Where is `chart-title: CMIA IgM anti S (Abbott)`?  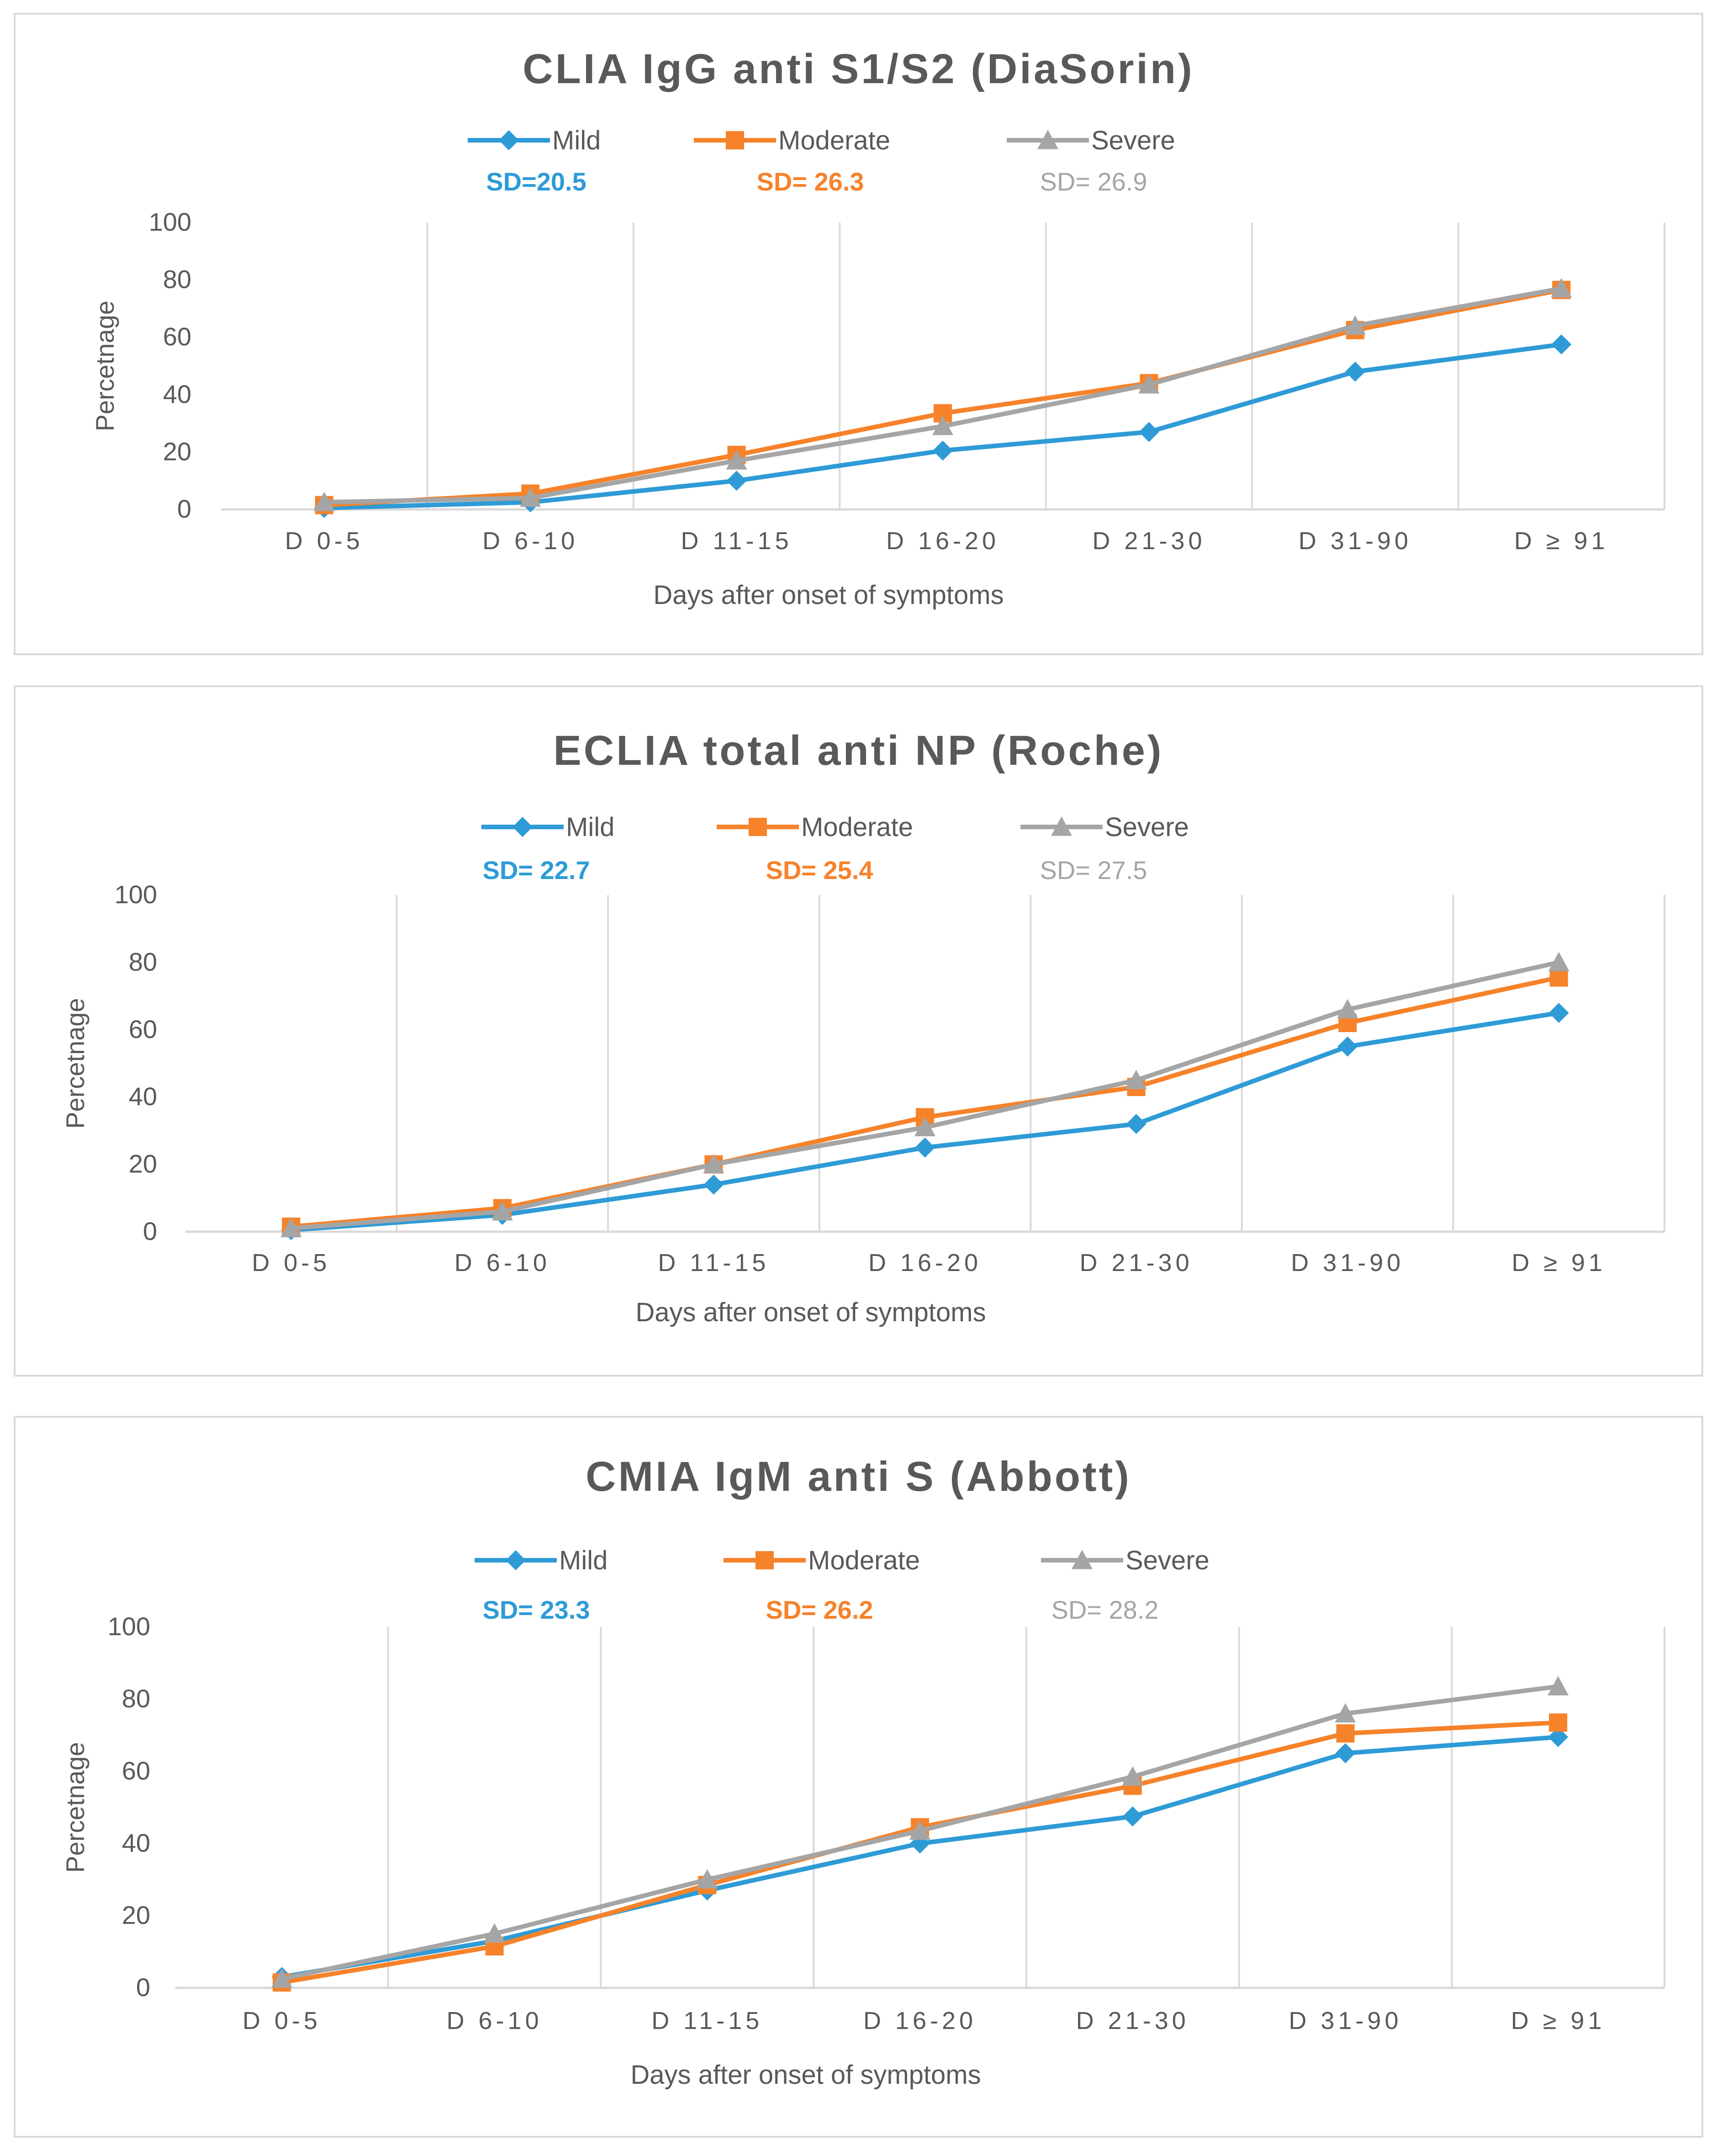 chart-title: CMIA IgM anti S (Abbott) is located at coordinates (858, 1477).